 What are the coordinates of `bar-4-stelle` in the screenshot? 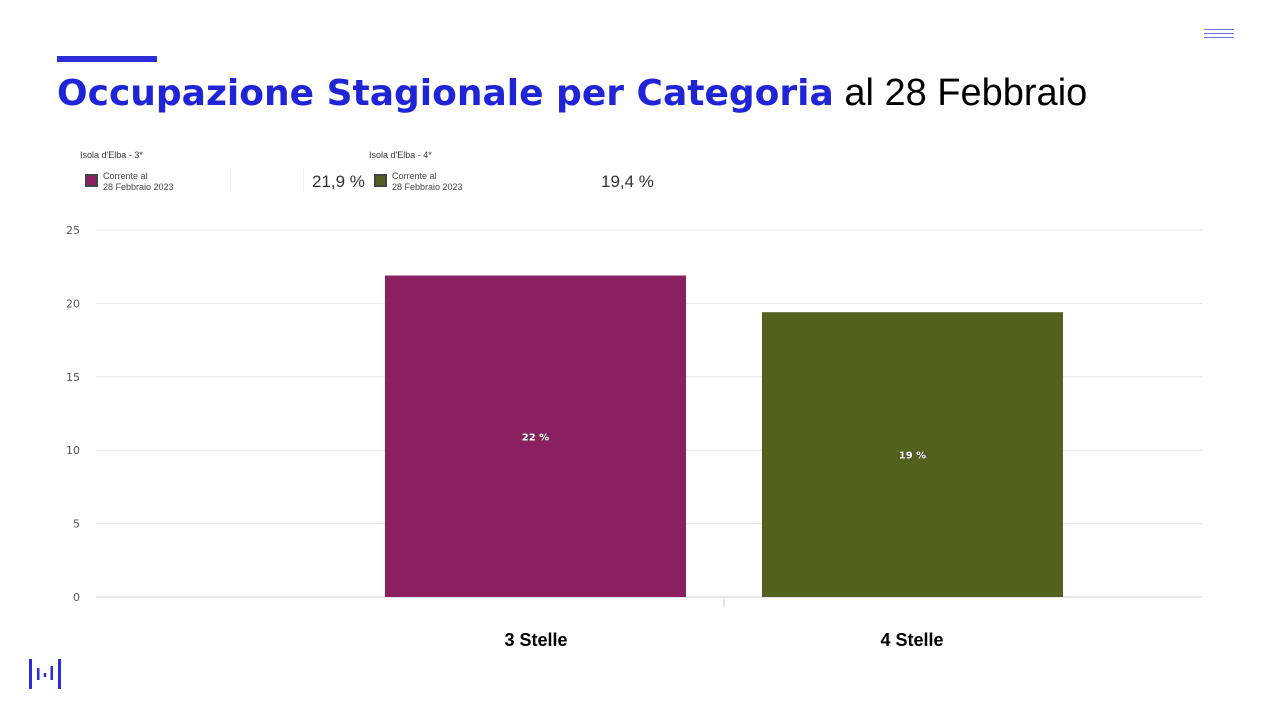 It's located at (912, 454).